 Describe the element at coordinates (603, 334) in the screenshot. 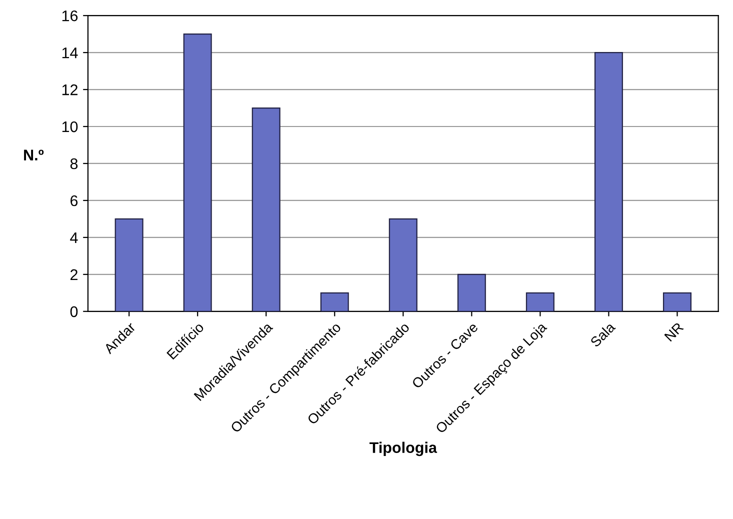

I see `x-tick-label: Sala` at that location.